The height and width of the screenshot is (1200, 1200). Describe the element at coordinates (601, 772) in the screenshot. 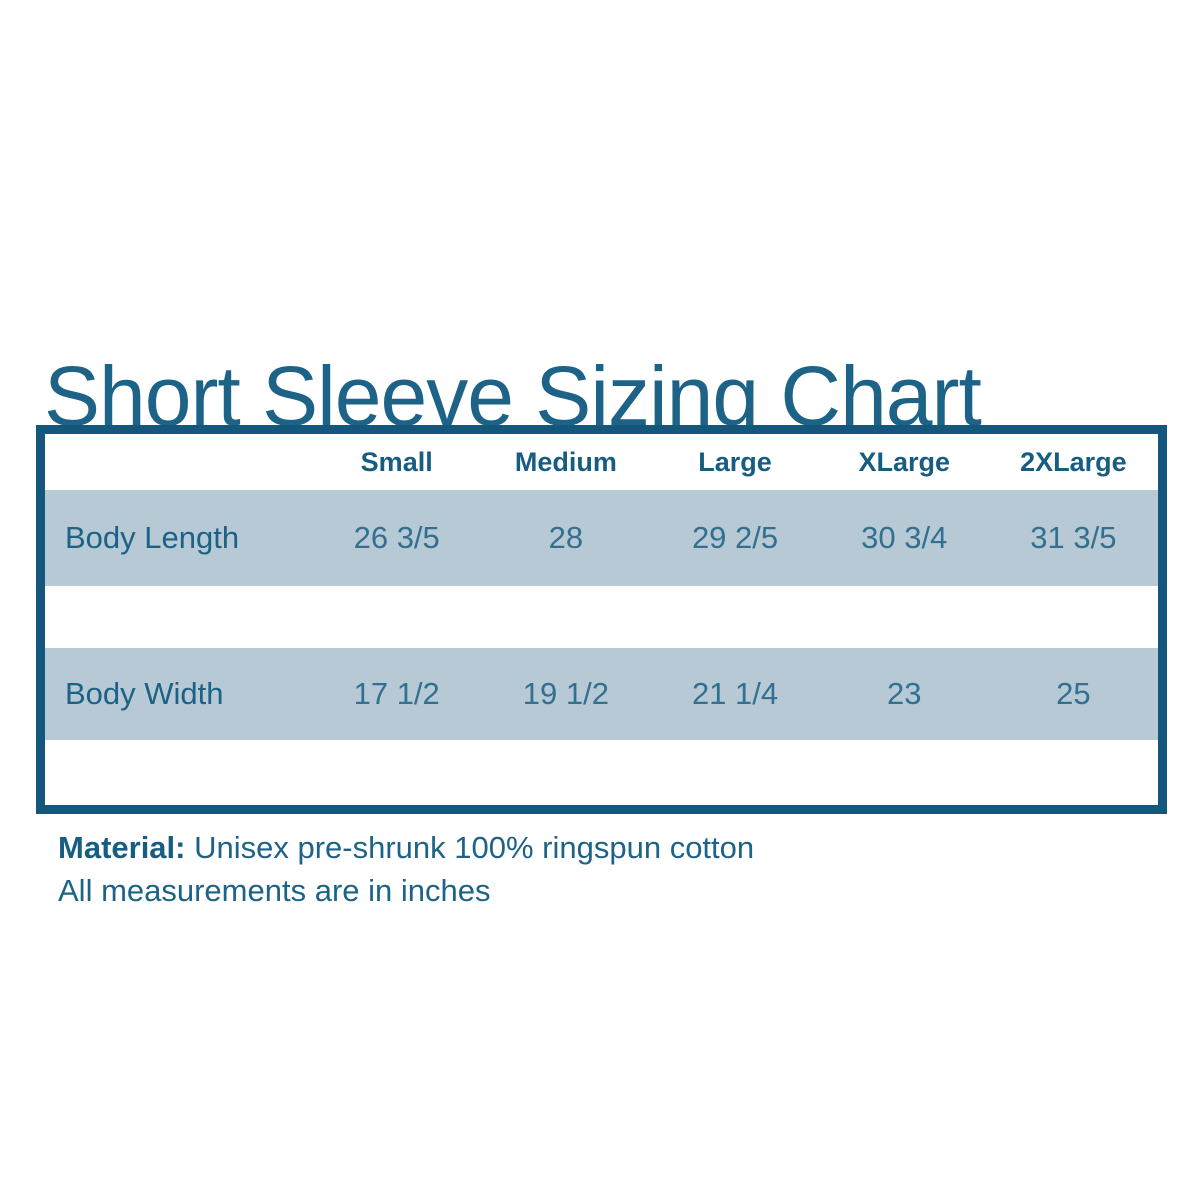

I see `table-bottom-spacer-row` at that location.